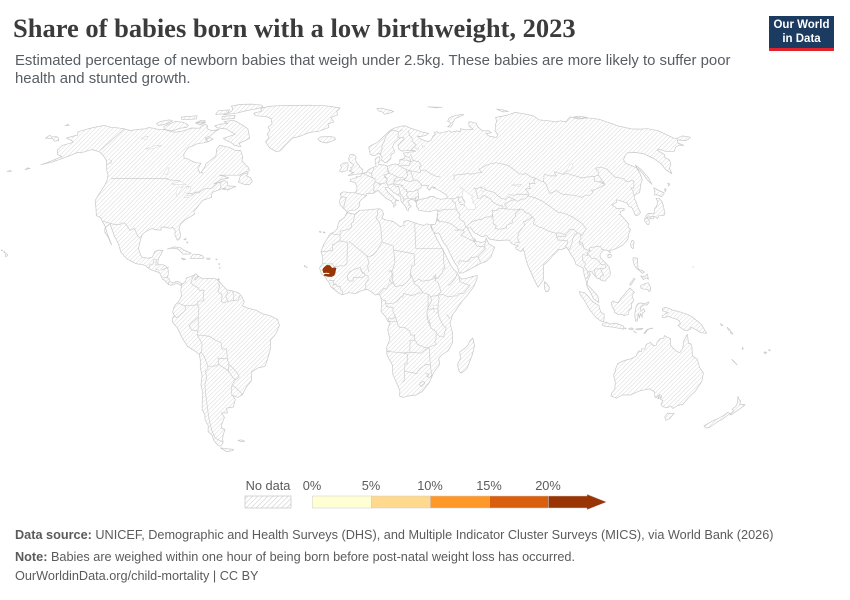 The height and width of the screenshot is (600, 850). Describe the element at coordinates (430, 485) in the screenshot. I see `svg-text: 10%` at that location.